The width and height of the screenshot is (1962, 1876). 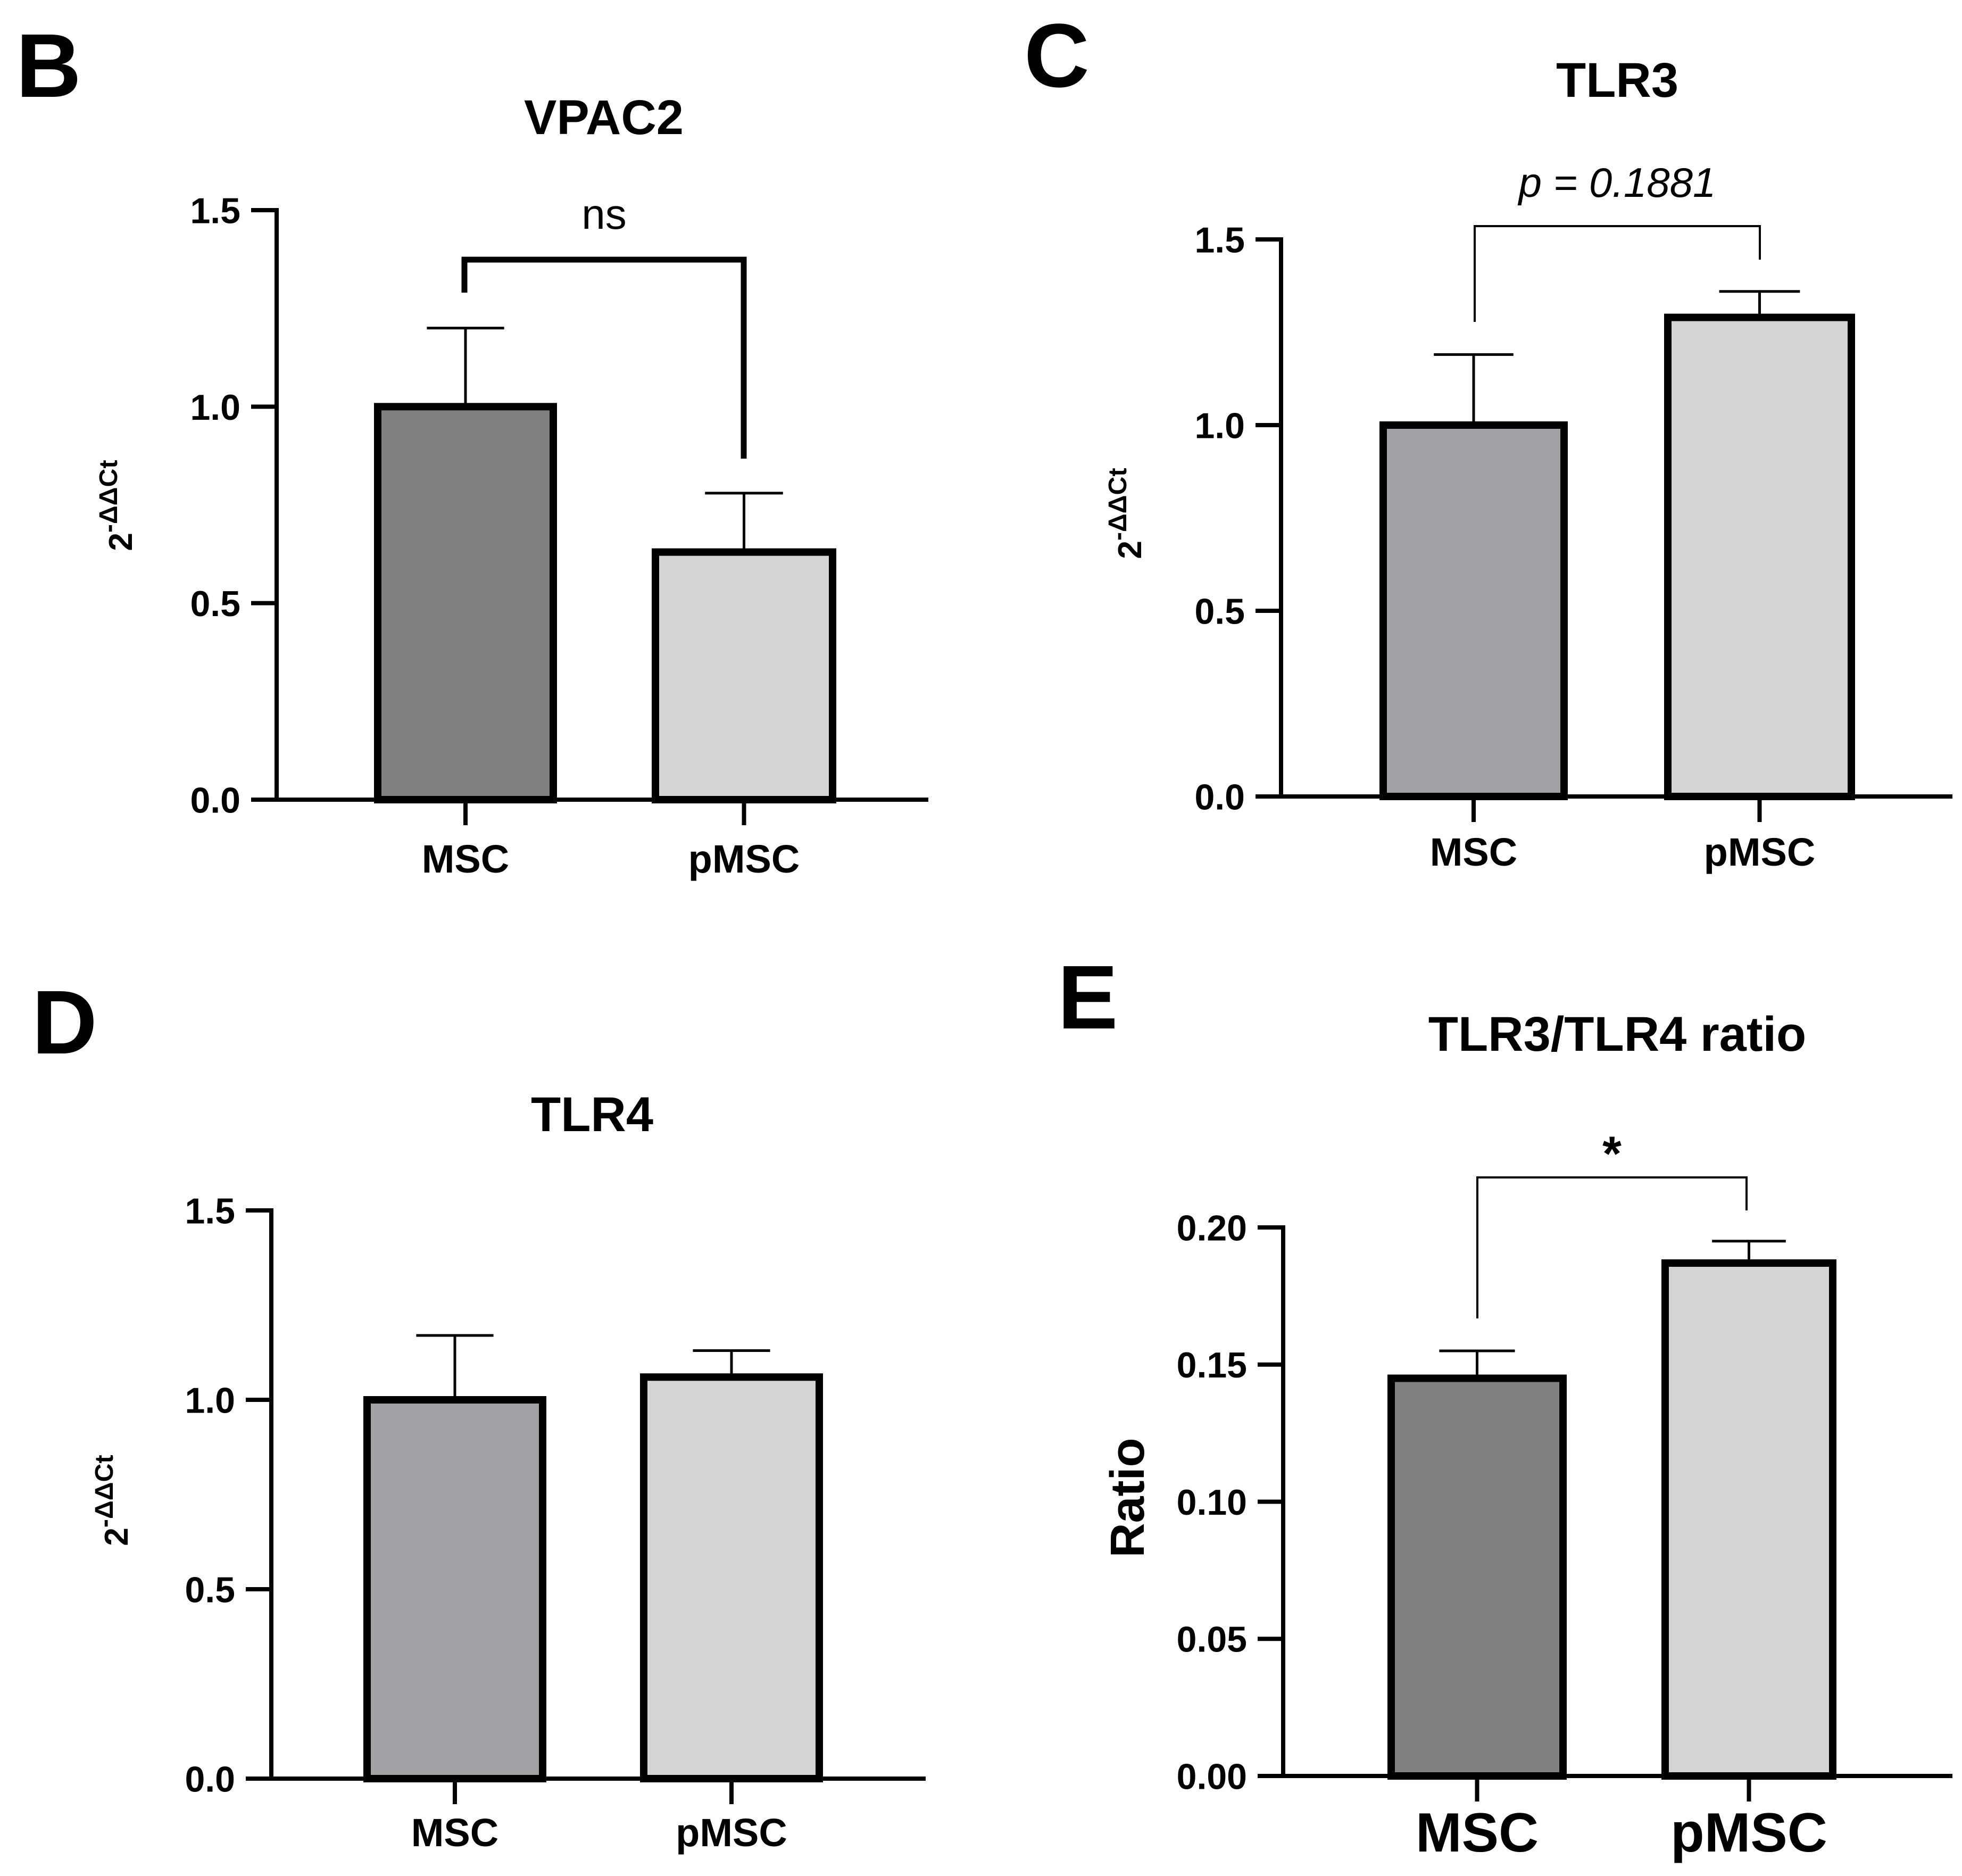 What do you see at coordinates (1088, 997) in the screenshot?
I see `panel-label: E` at bounding box center [1088, 997].